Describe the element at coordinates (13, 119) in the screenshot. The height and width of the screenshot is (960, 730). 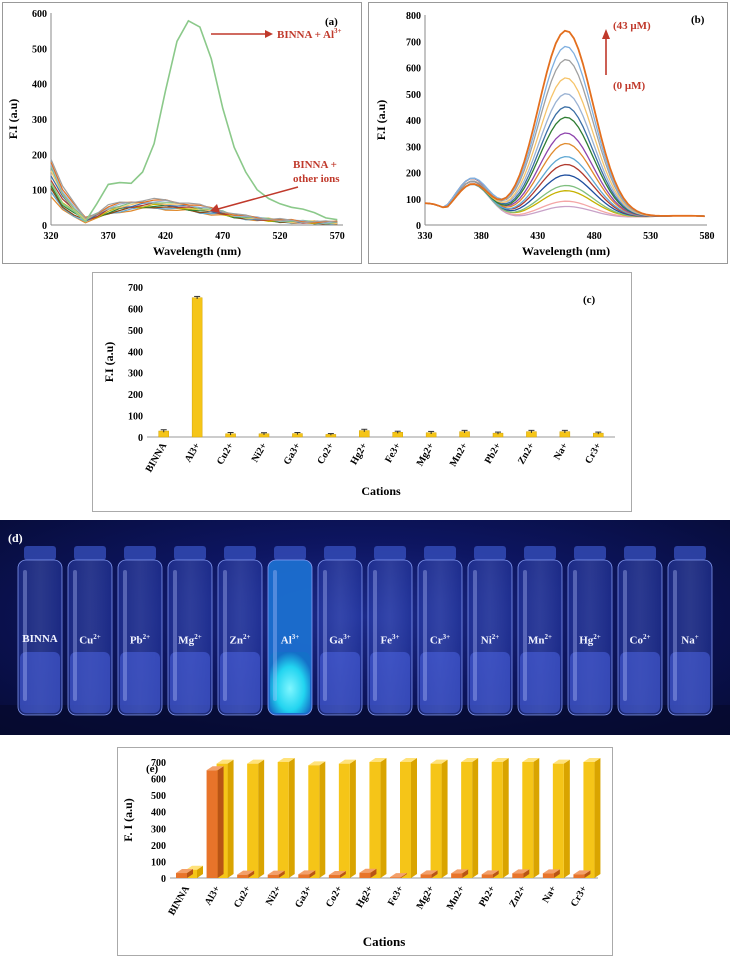
I see `y-axis-label: F.I (a.u)` at that location.